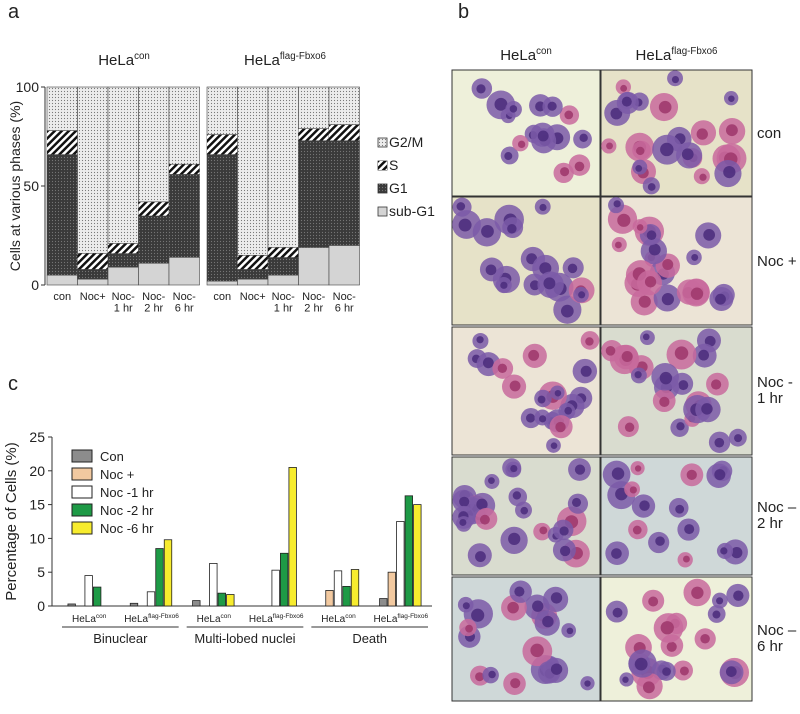  I want to click on subgroup-label-sup: con, so click(226, 616).